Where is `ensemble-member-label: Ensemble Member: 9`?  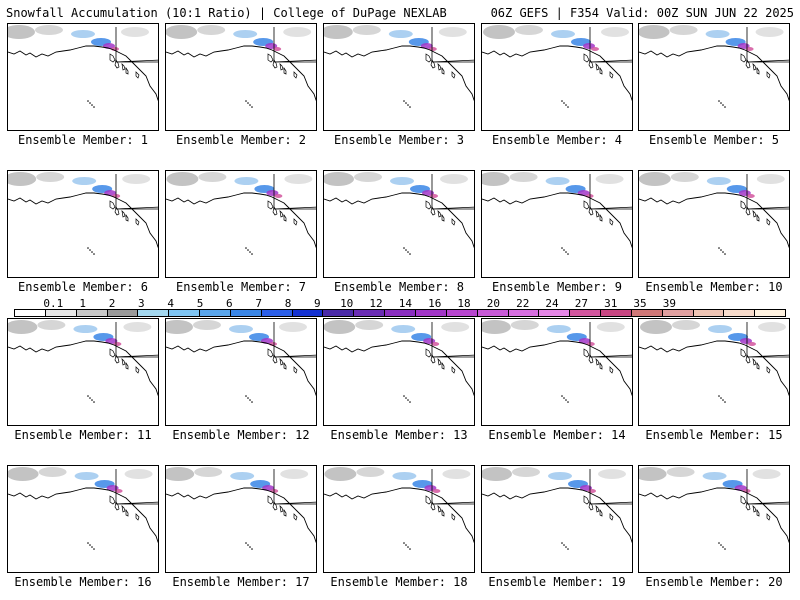
ensemble-member-label: Ensemble Member: 9 is located at coordinates (557, 287).